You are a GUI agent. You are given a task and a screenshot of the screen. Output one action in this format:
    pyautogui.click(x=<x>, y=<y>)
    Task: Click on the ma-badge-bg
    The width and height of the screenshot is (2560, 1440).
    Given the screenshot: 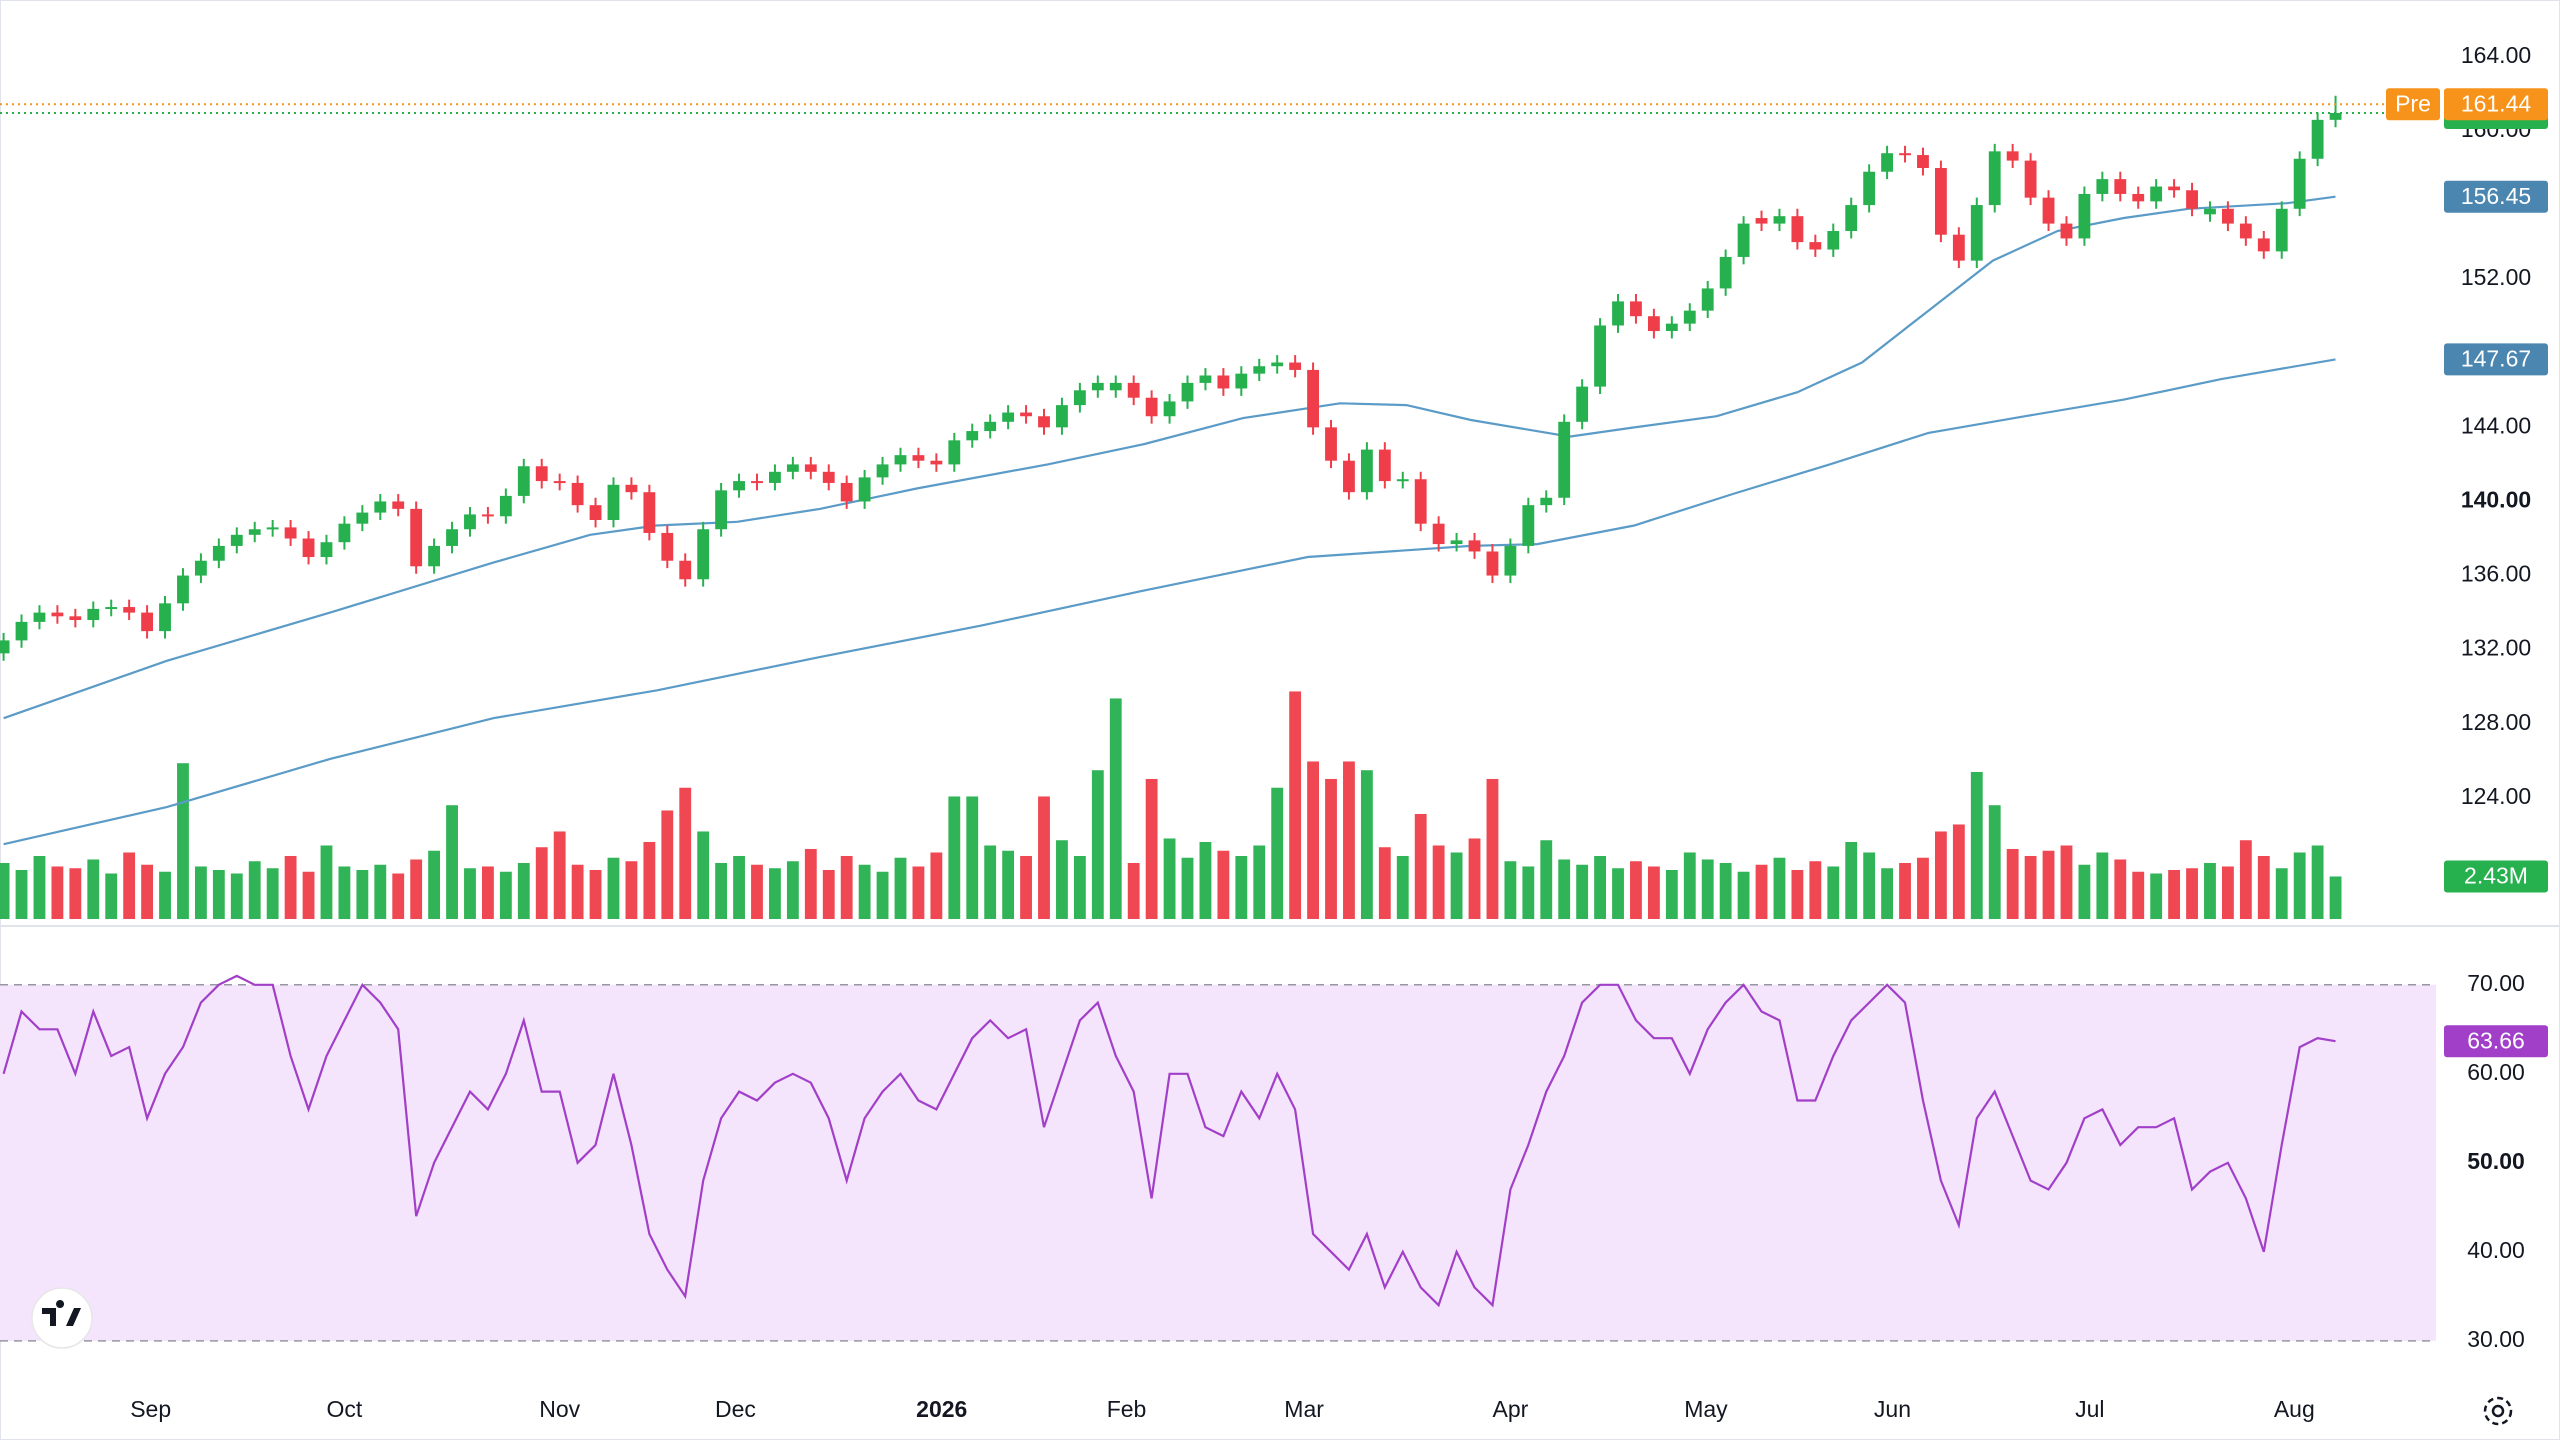 What is the action you would take?
    pyautogui.click(x=2496, y=196)
    